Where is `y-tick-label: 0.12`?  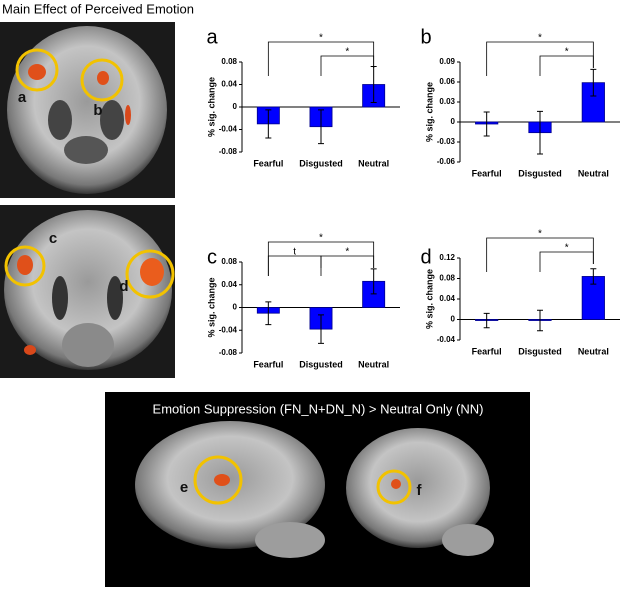
y-tick-label: 0.12 is located at coordinates (447, 257).